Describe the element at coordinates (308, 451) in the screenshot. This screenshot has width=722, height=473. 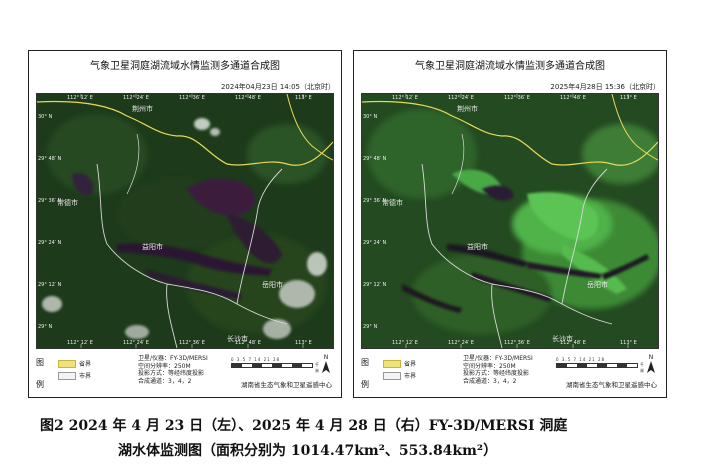
I see `caption-line-2: 湖水体监测图（面积分别为 1014.47km²、553.84km²）` at that location.